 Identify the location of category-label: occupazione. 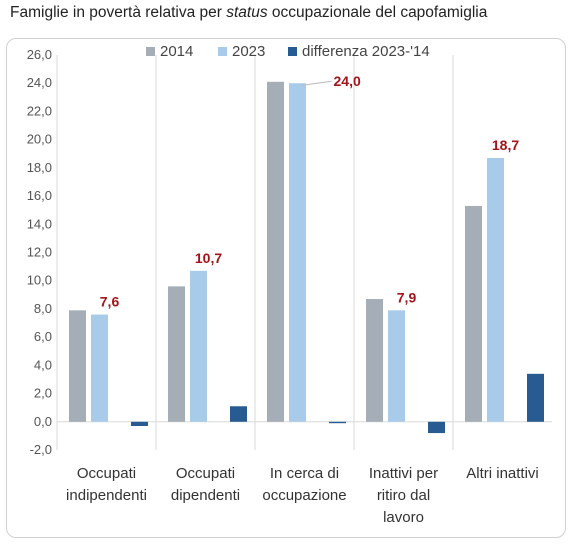
(304, 495).